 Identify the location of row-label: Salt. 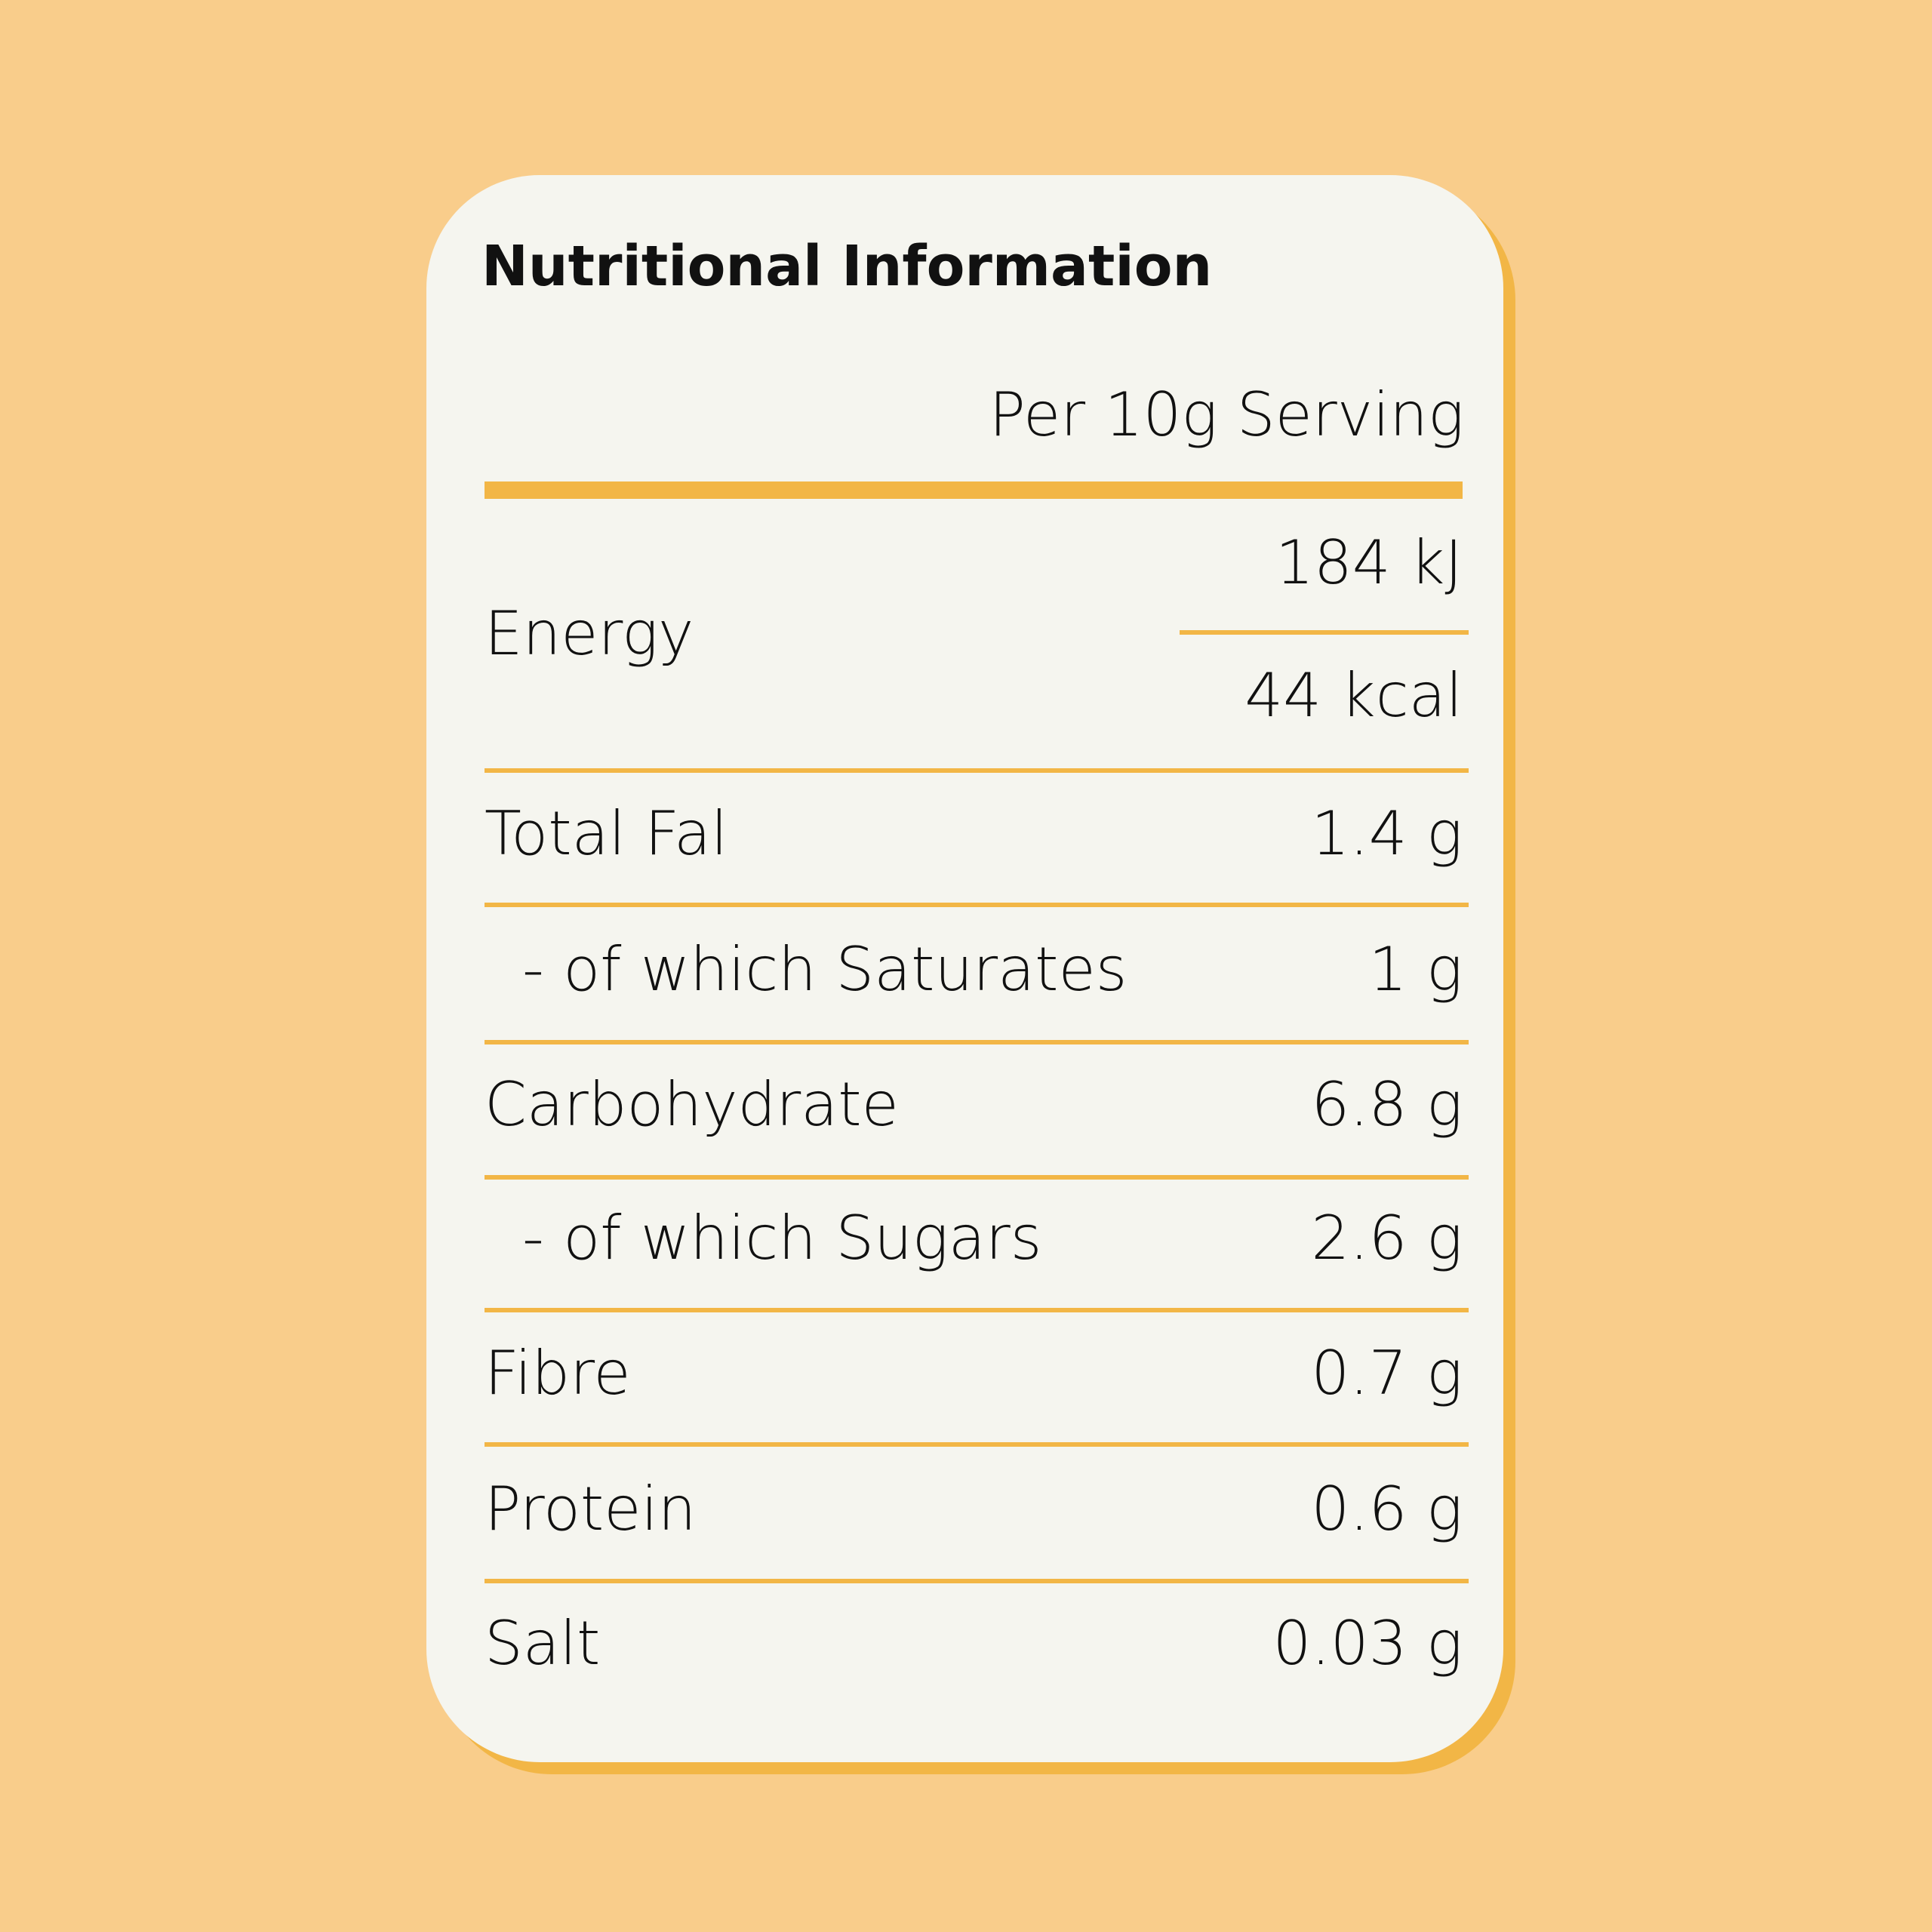
(543, 1643).